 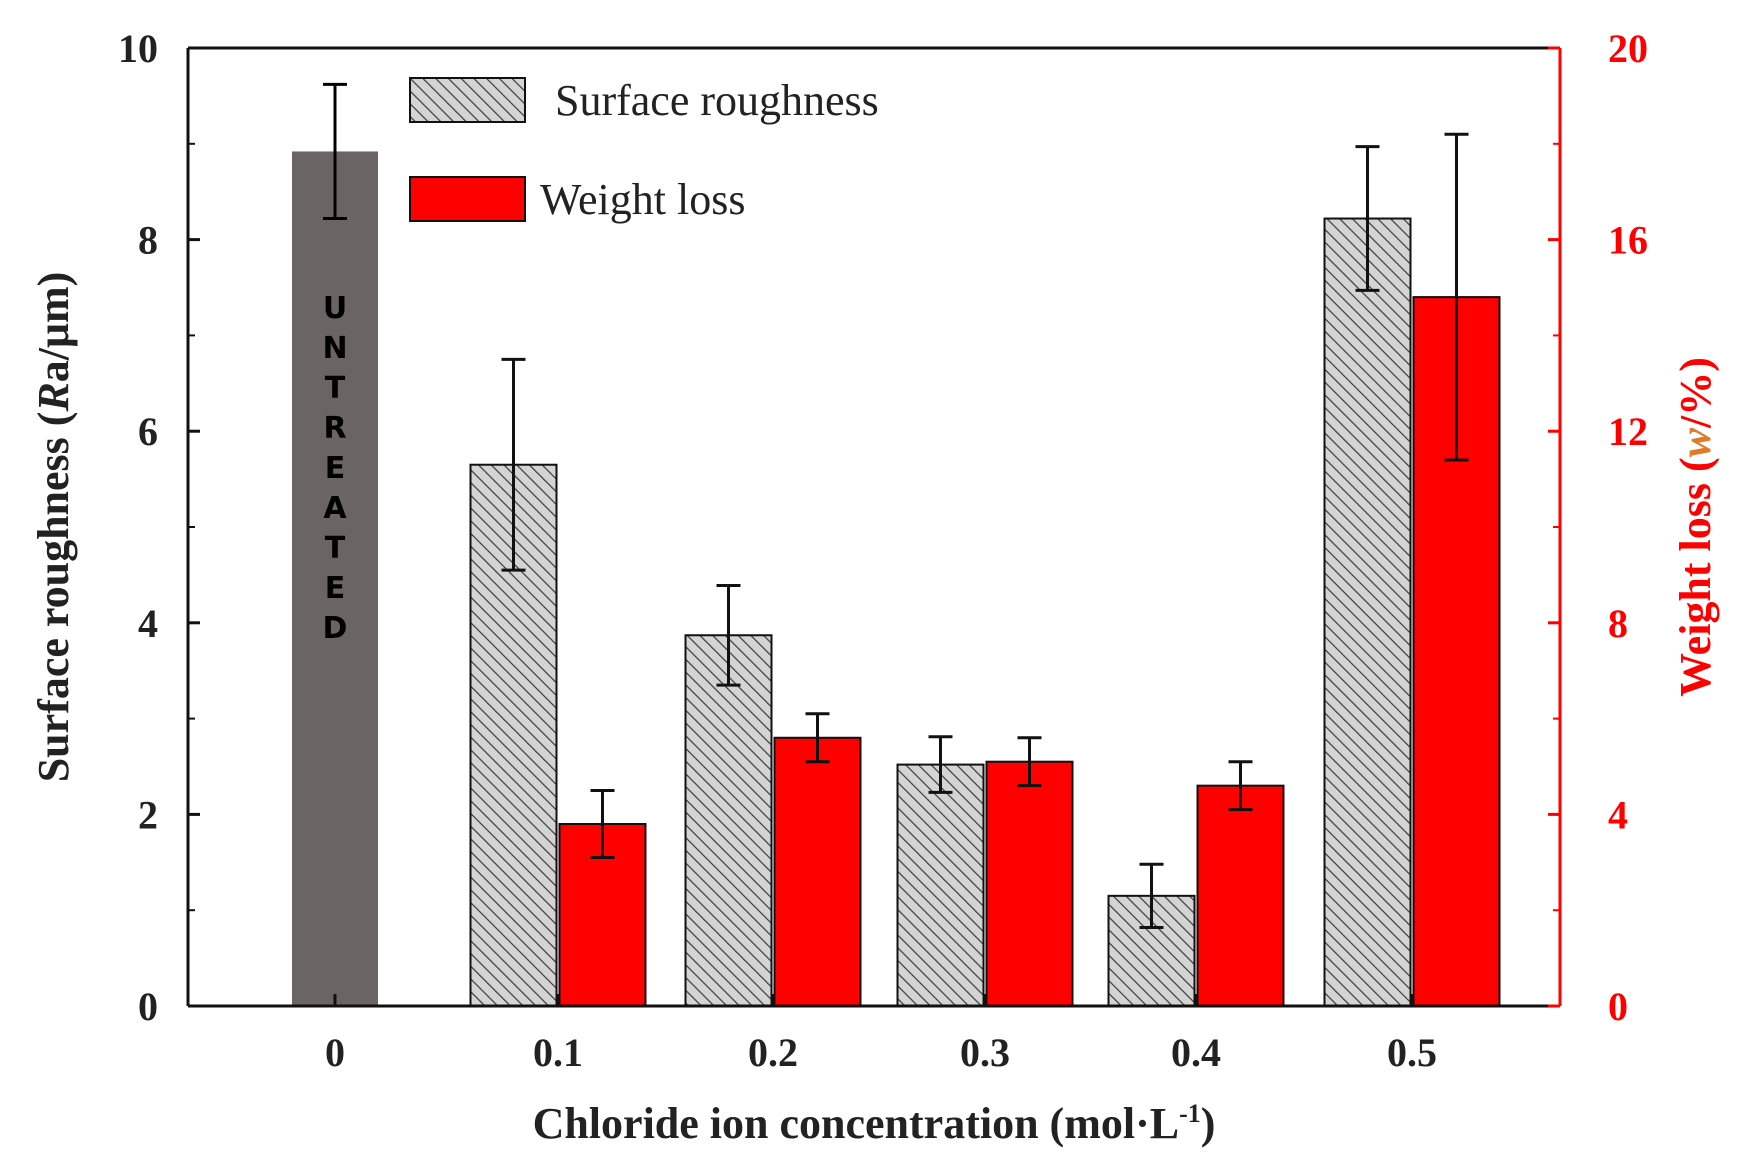 What do you see at coordinates (642, 199) in the screenshot?
I see `legend-label-weight-loss: Weight loss` at bounding box center [642, 199].